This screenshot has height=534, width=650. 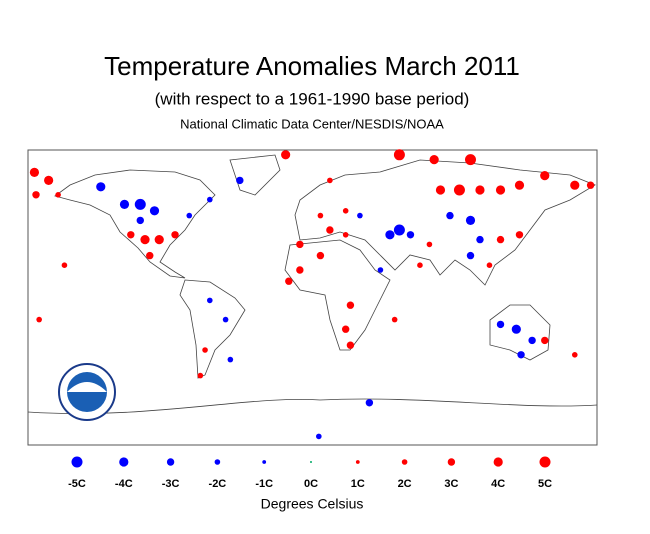 What do you see at coordinates (312, 504) in the screenshot?
I see `legend-title: Degrees Celsius` at bounding box center [312, 504].